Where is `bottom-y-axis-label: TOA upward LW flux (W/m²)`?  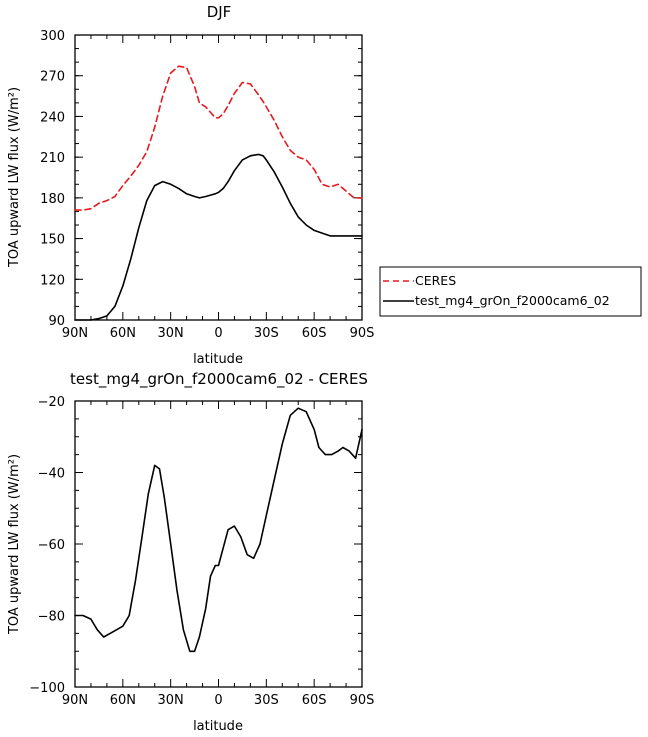 bottom-y-axis-label: TOA upward LW flux (W/m²) is located at coordinates (14, 544).